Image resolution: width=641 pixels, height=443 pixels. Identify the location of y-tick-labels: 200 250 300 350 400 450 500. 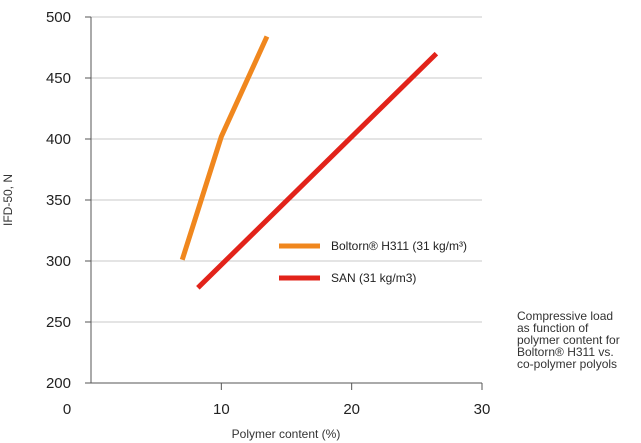
(68, 200).